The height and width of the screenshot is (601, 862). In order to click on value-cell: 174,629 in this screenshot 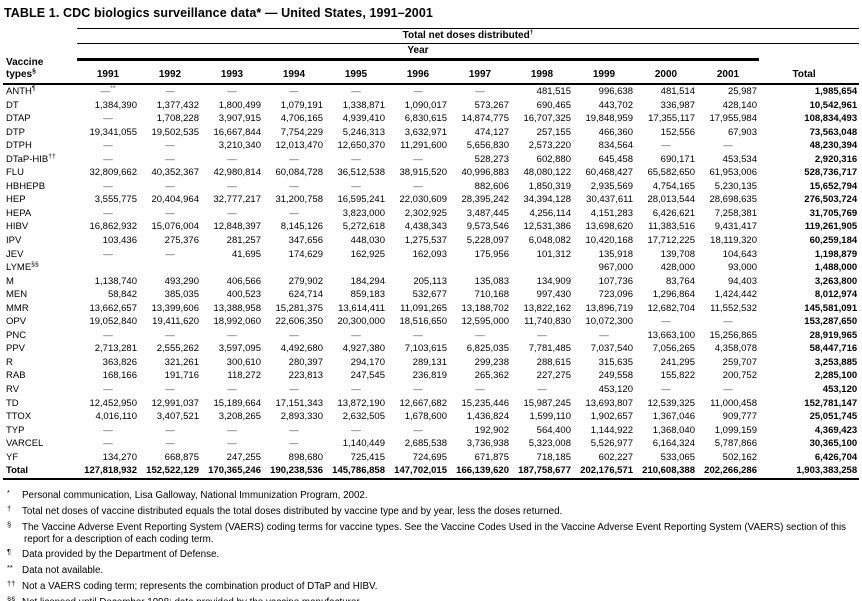, I will do `click(305, 254)`.